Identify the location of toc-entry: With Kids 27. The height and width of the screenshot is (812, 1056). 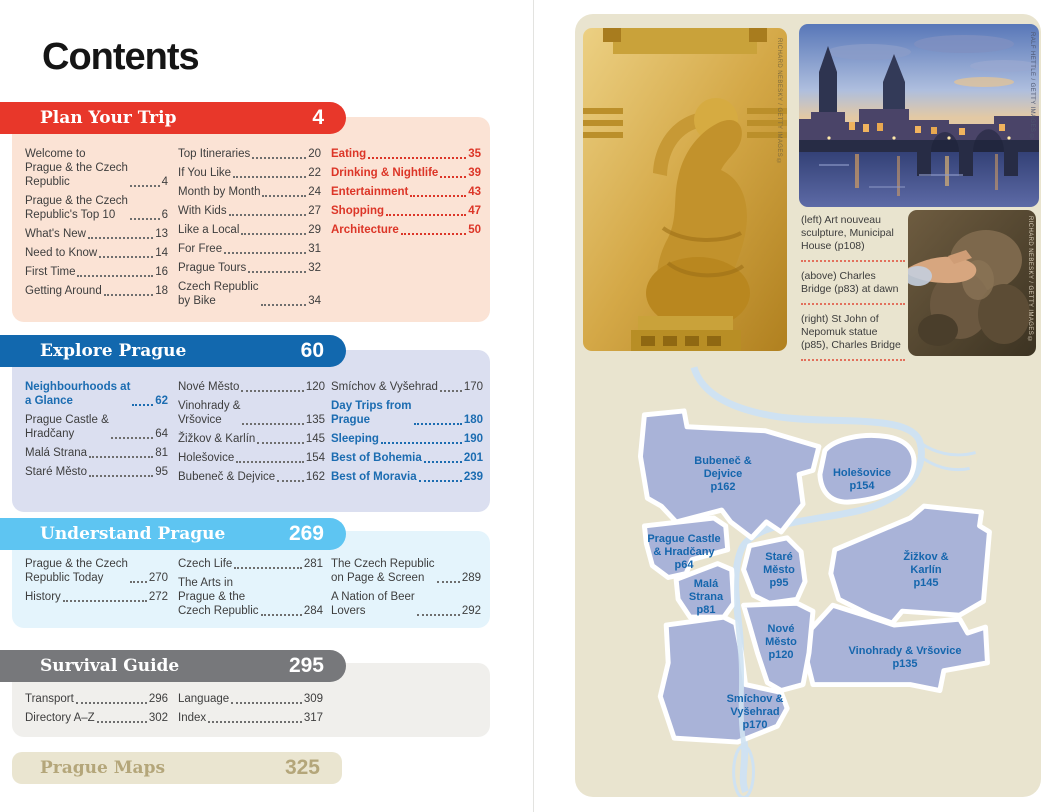
(249, 211).